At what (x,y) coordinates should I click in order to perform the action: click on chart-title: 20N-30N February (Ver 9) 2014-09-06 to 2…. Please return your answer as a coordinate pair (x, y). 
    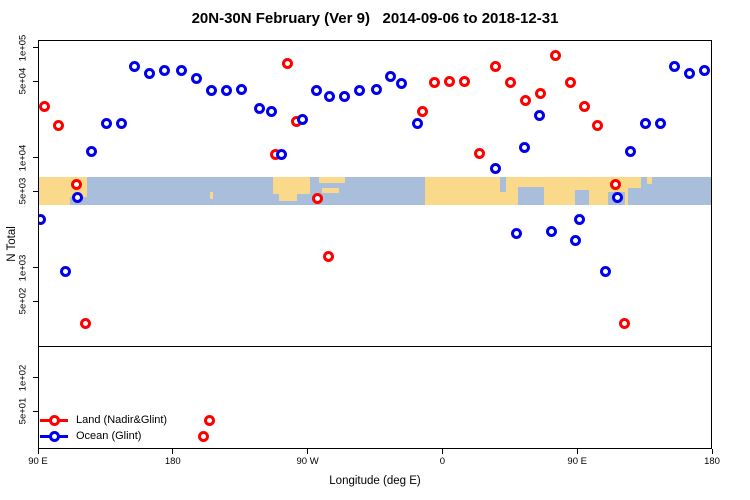
    Looking at the image, I should click on (375, 18).